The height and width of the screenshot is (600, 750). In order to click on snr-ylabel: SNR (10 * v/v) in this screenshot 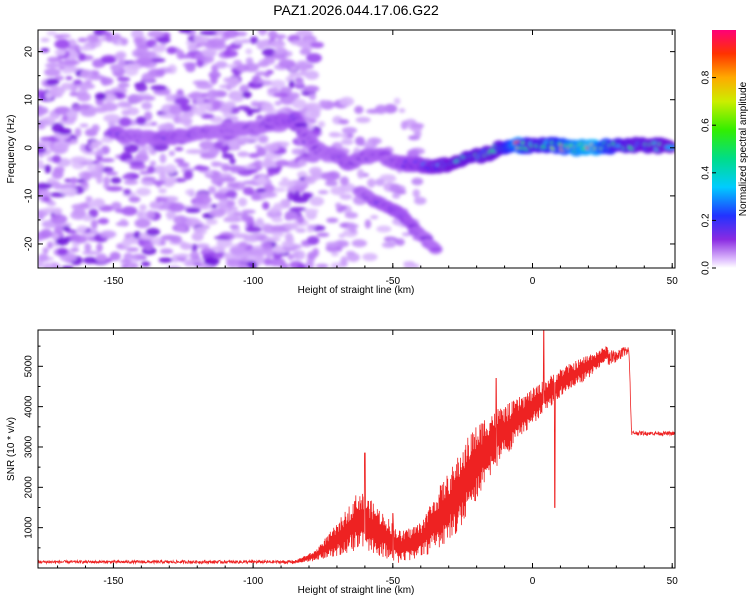, I will do `click(11, 449)`.